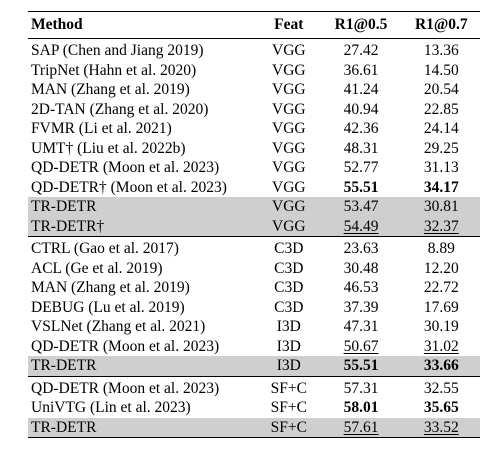  I want to click on header-method: Method, so click(143, 25).